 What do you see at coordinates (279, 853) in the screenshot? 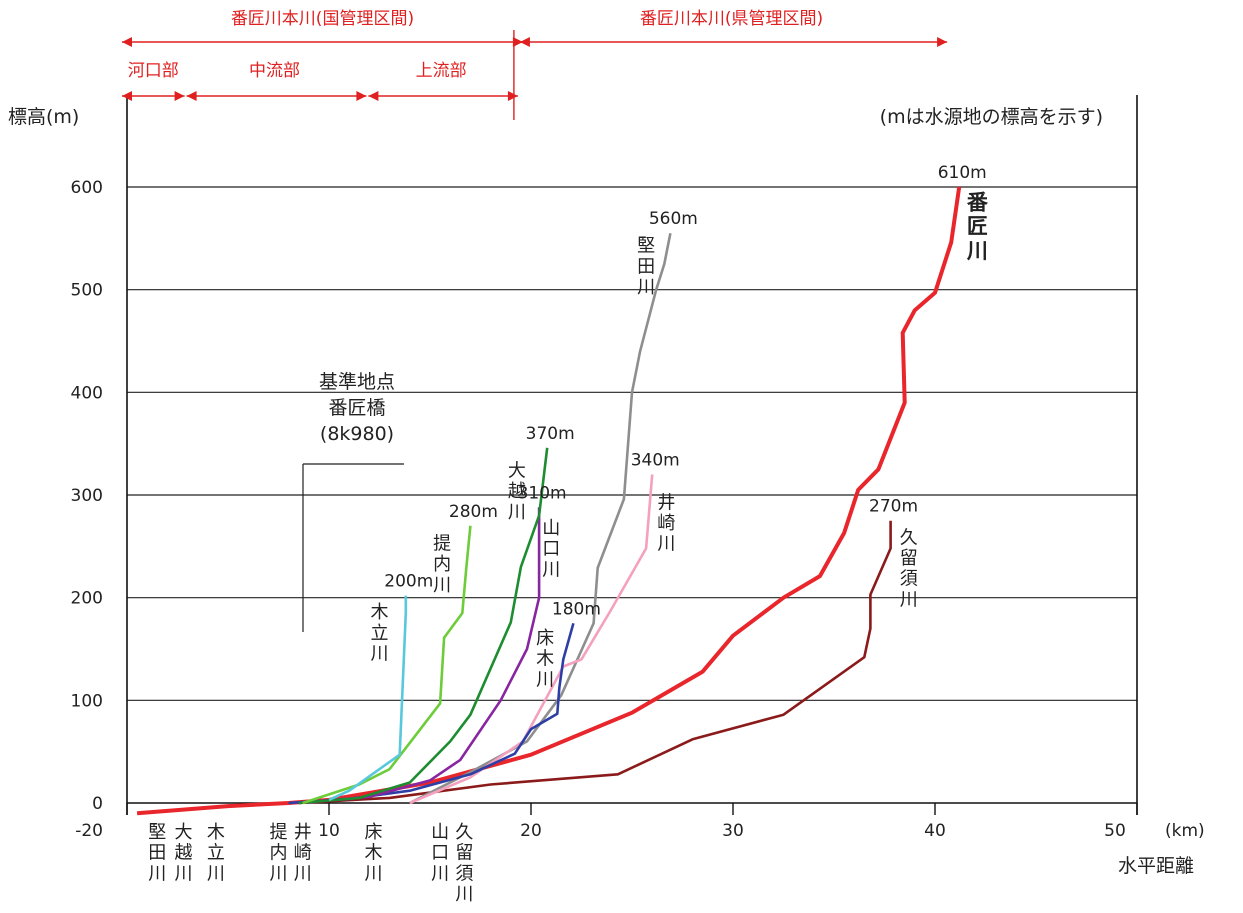
I see `confluence-label: 提内川` at bounding box center [279, 853].